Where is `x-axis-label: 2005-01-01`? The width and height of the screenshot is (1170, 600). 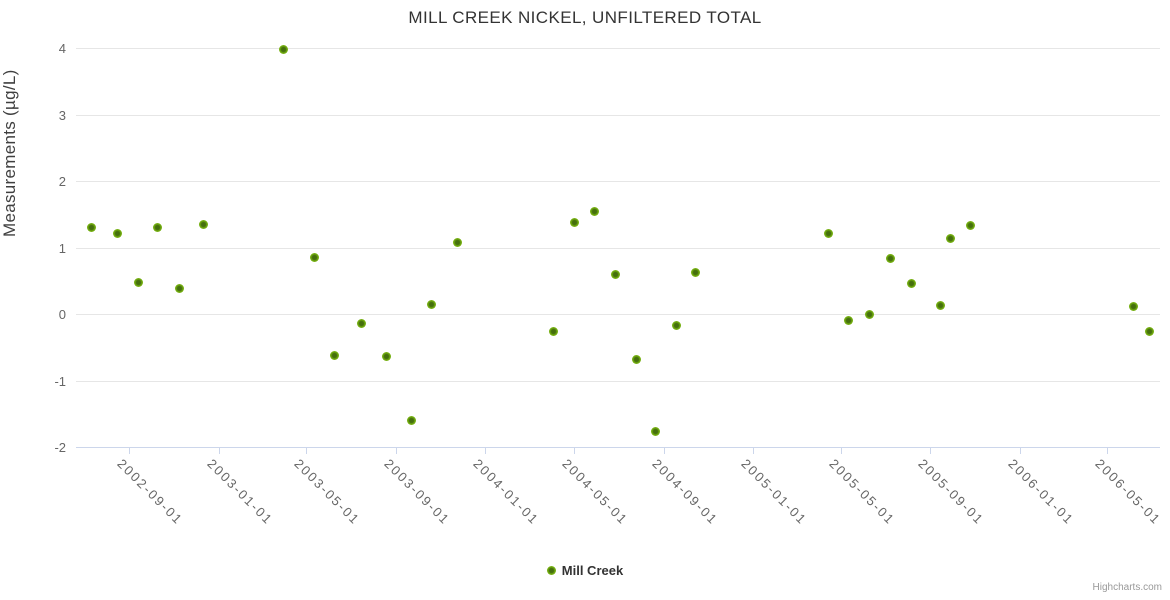 x-axis-label: 2005-01-01 is located at coordinates (774, 492).